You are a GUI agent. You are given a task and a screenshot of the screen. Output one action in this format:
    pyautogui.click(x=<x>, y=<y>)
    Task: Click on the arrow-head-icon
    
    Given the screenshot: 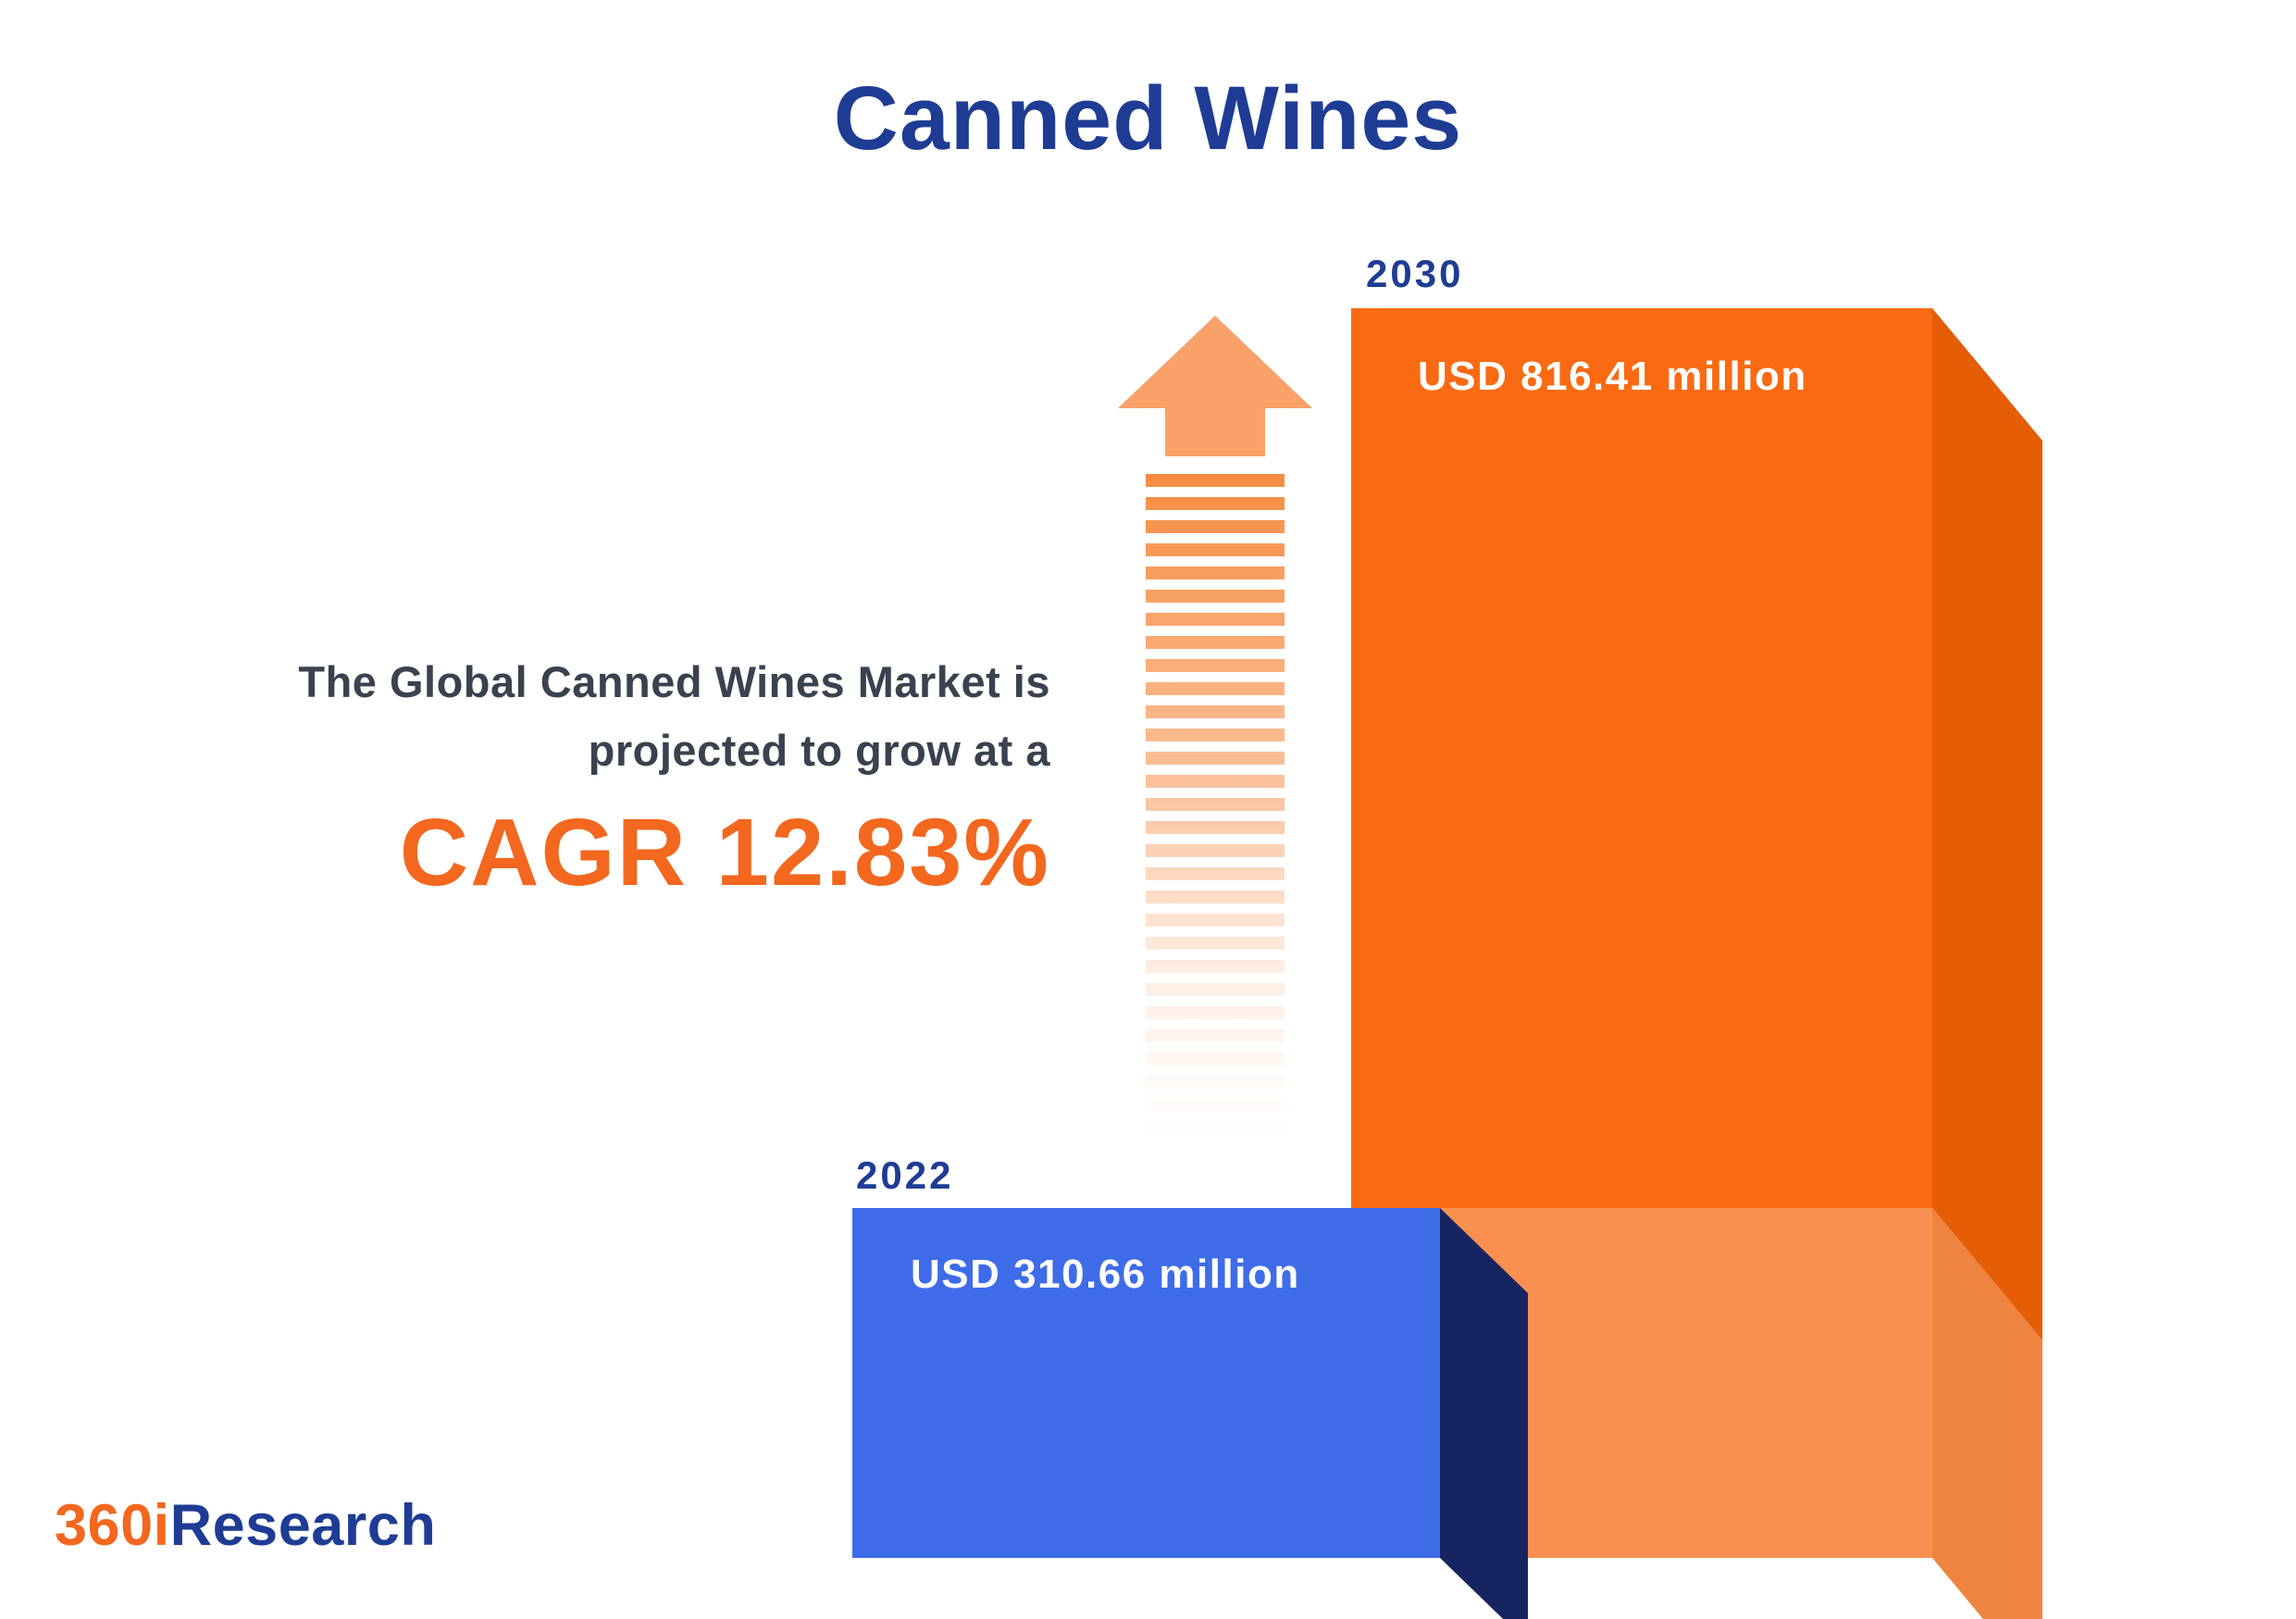 What is the action you would take?
    pyautogui.click(x=1215, y=362)
    